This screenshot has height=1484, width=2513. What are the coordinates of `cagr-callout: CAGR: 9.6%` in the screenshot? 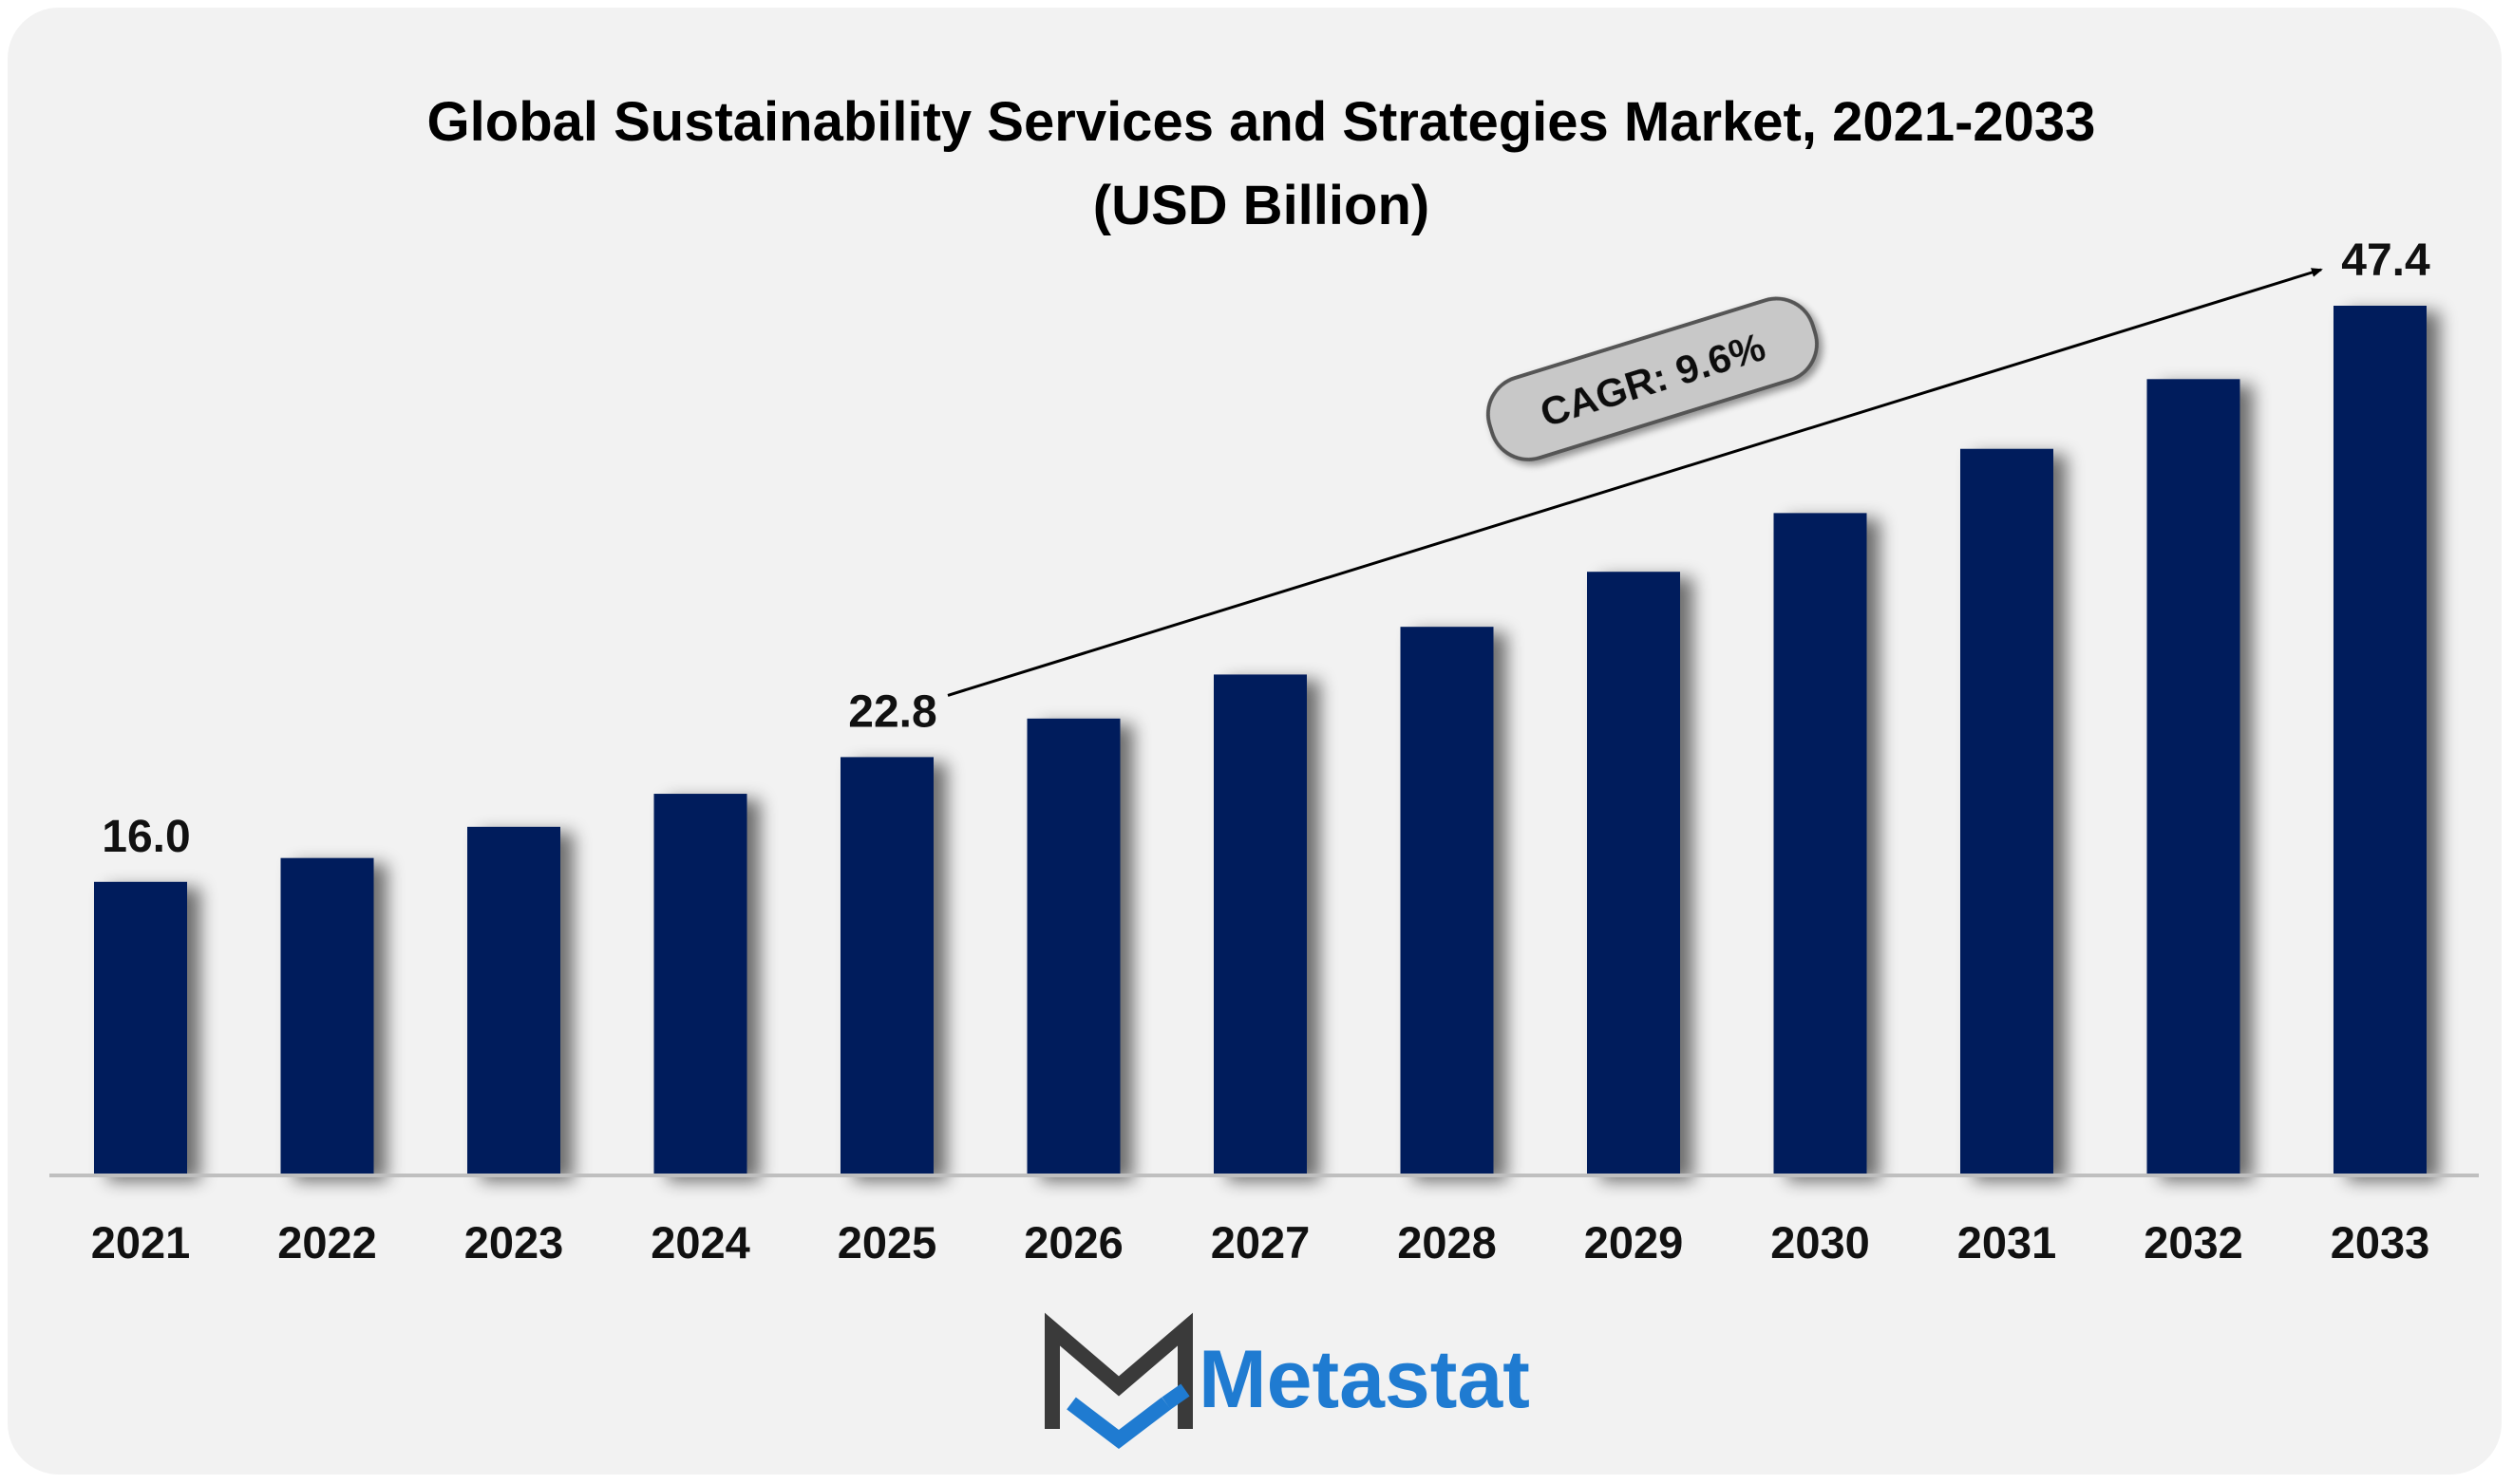 It's located at (1652, 379).